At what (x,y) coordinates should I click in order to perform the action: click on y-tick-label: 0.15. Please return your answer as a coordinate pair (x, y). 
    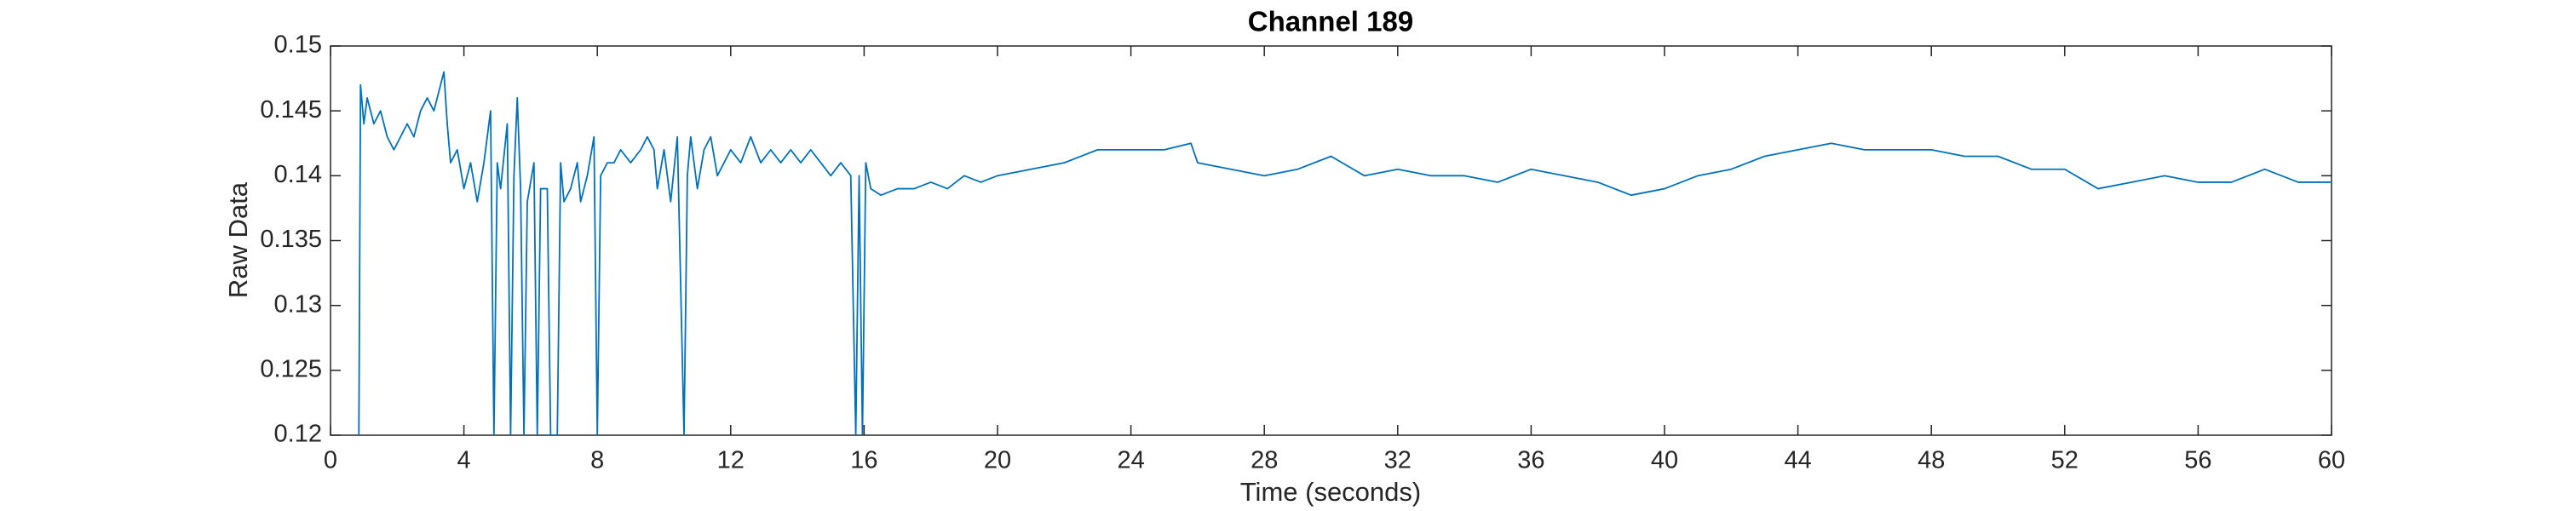
    Looking at the image, I should click on (298, 45).